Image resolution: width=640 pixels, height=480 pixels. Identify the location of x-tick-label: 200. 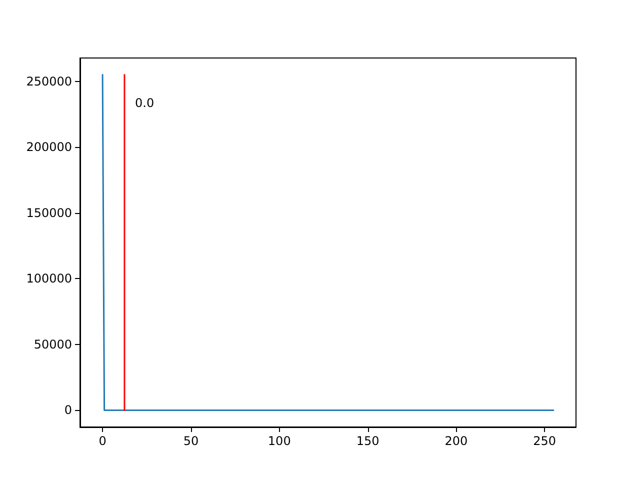
(456, 441).